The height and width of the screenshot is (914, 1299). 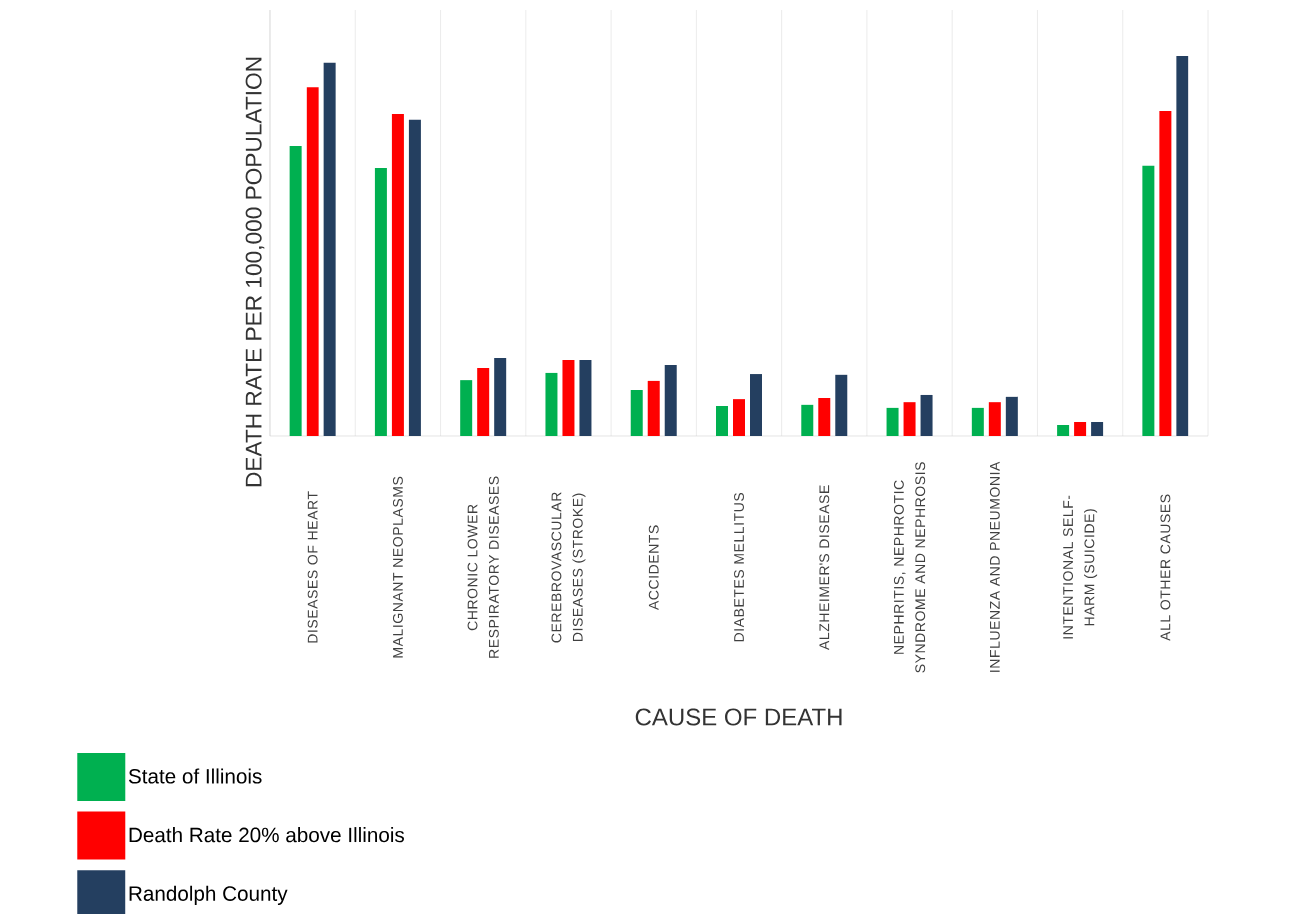 I want to click on legend-label: Randolph County, so click(x=208, y=895).